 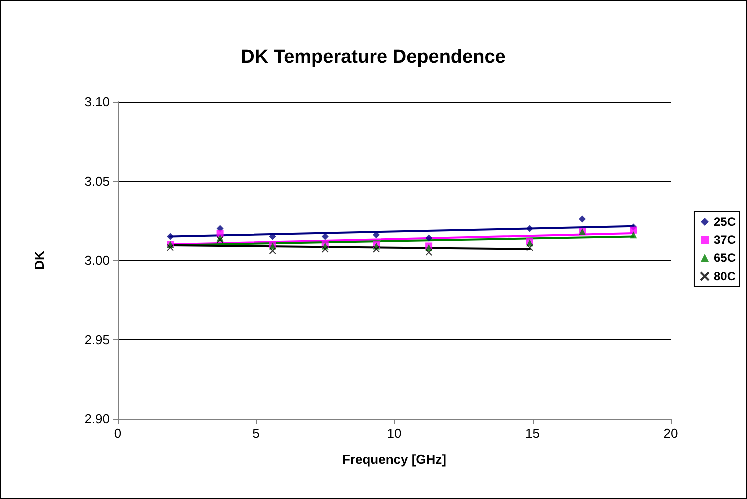 I want to click on x-tick-label: 15, so click(x=533, y=433).